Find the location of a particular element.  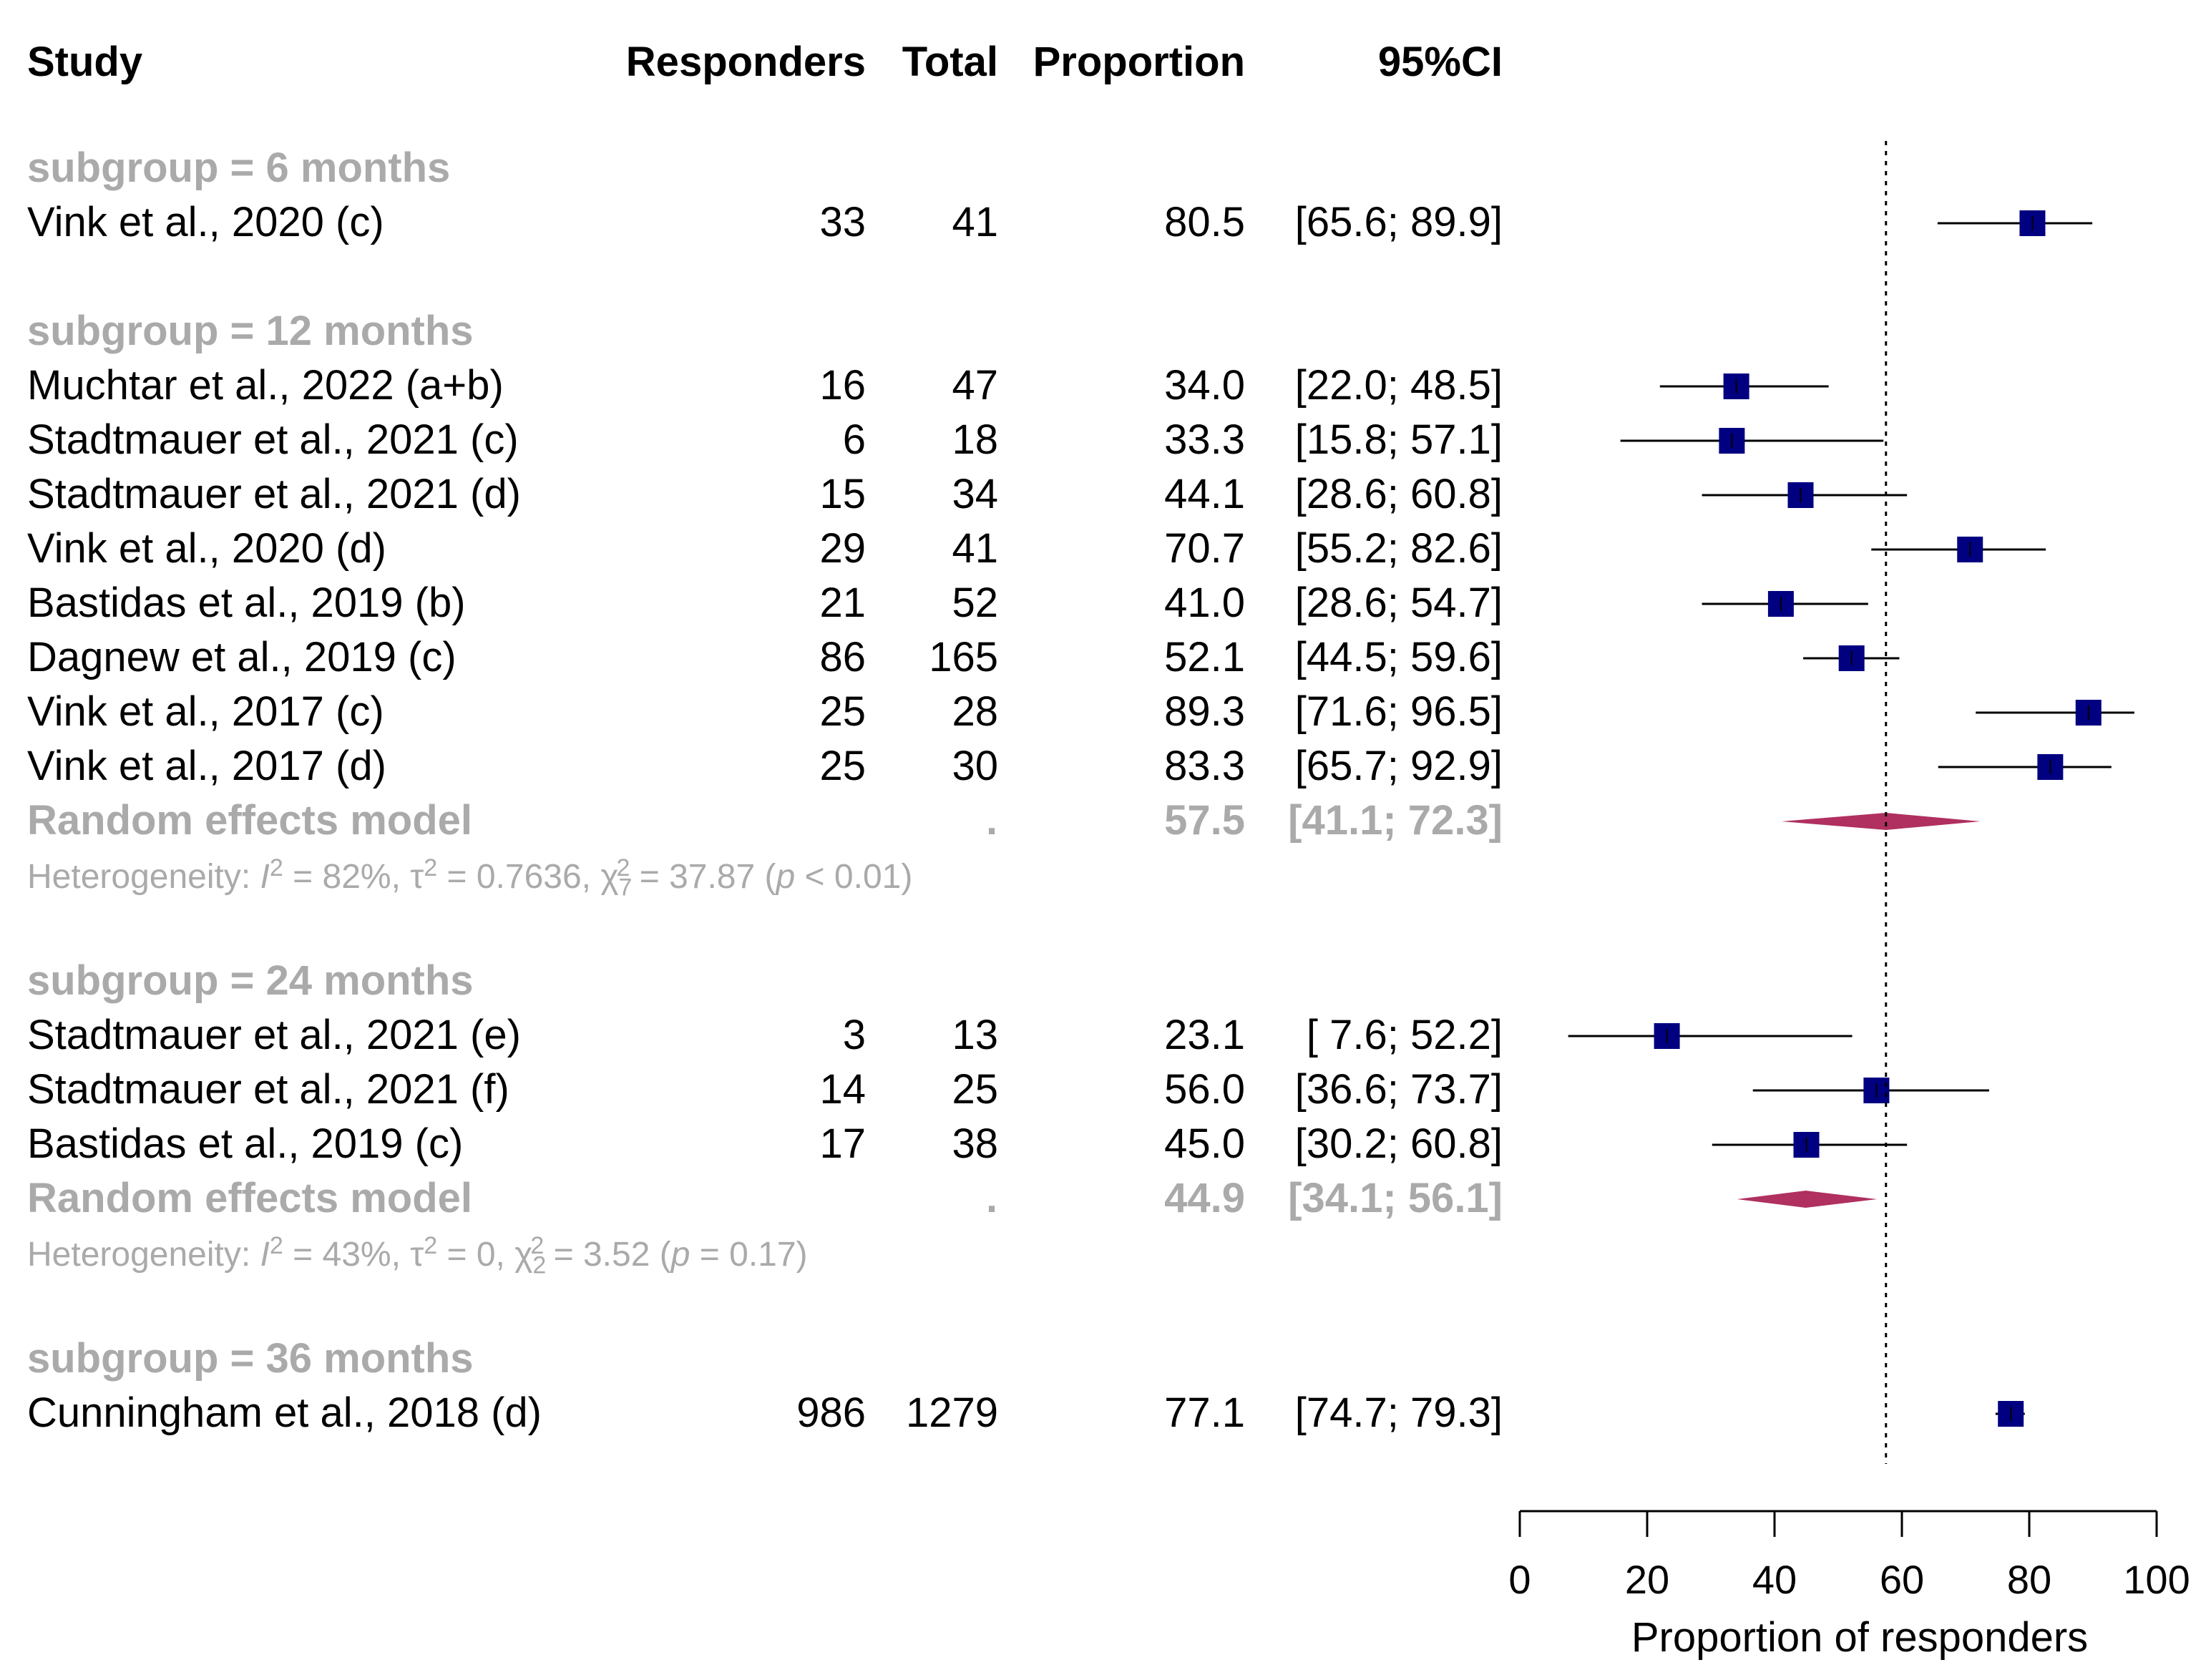

heterogeneity-part: = 37.87 ( is located at coordinates (703, 877).